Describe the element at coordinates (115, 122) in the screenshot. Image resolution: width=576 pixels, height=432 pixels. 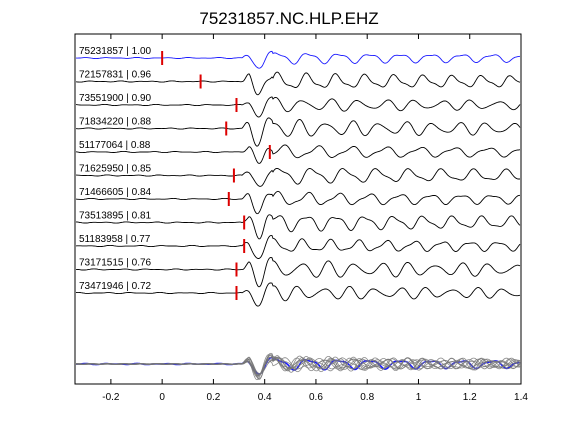
I see `trace-label: 71834220 | 0.88` at that location.